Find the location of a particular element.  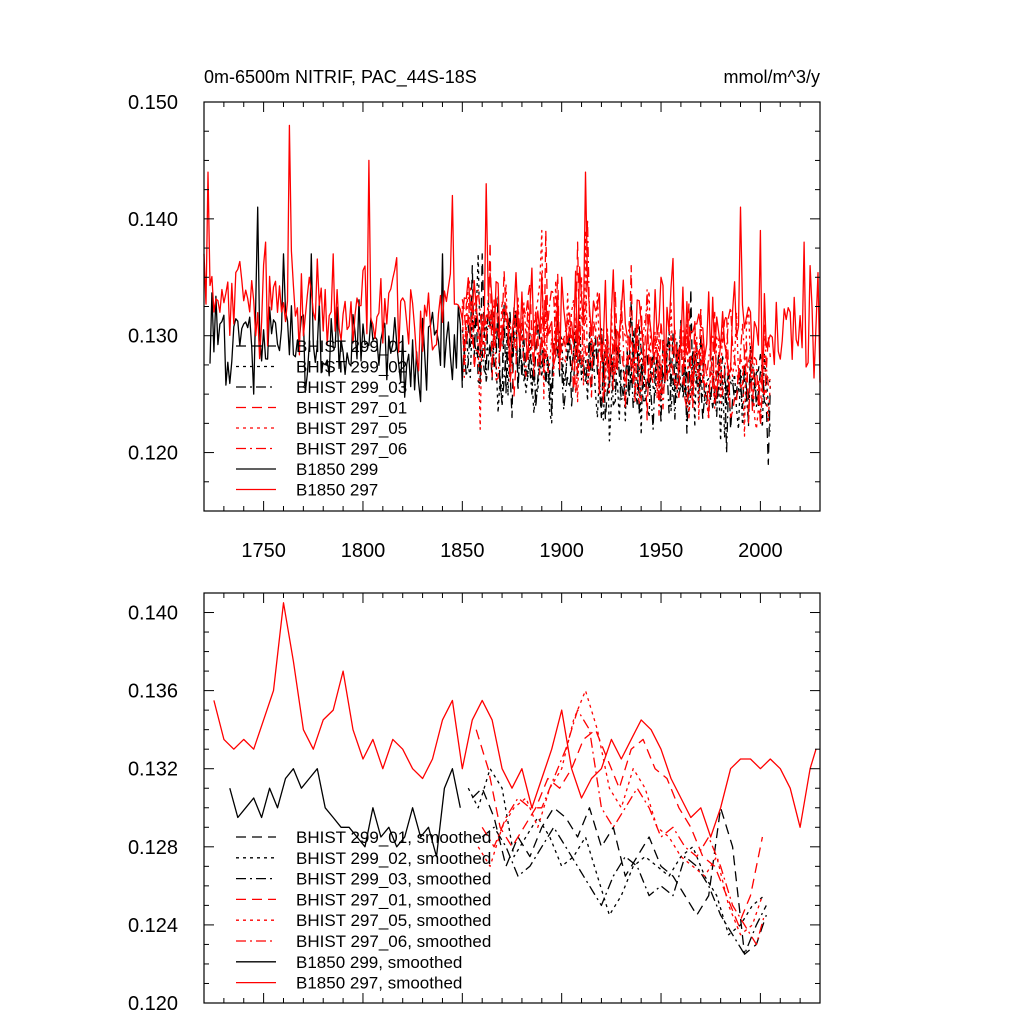

legend-label: BHIST 297_01, smoothed is located at coordinates (393, 899).